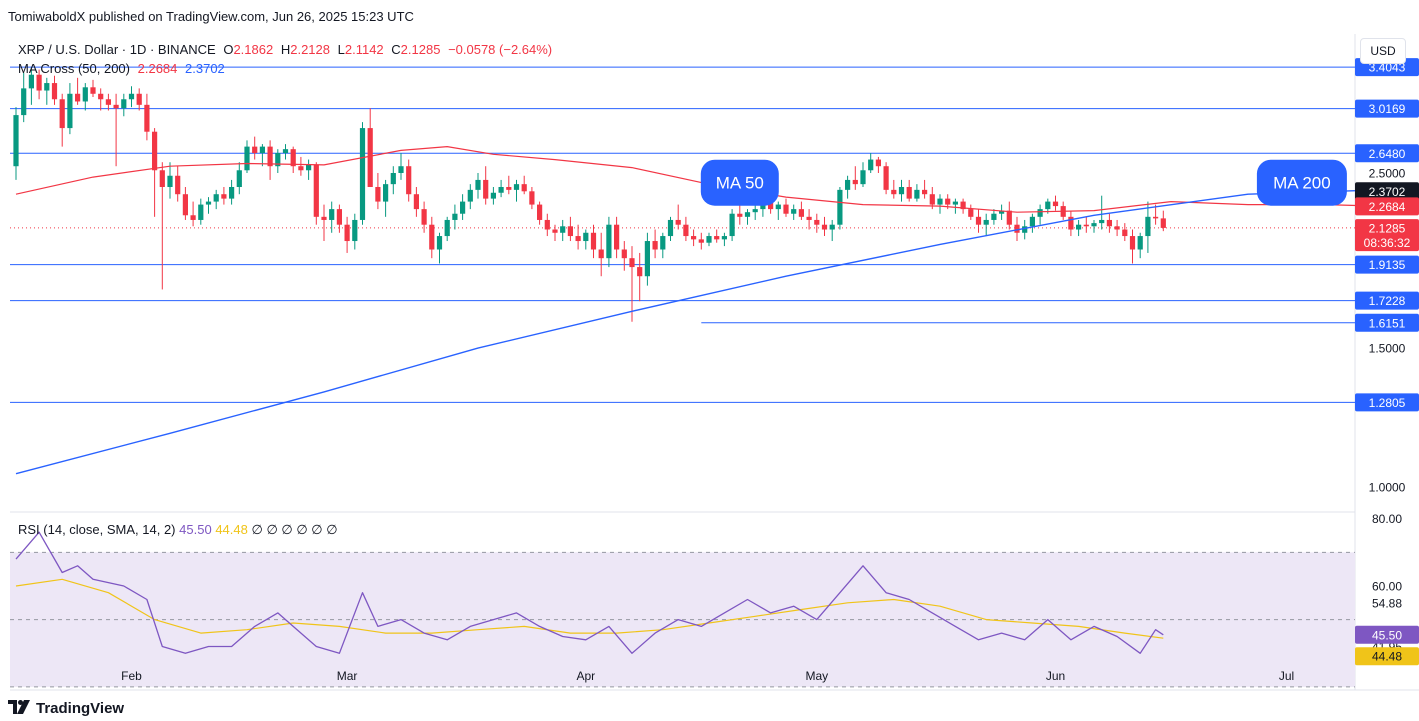 The image size is (1419, 721). What do you see at coordinates (253, 49) in the screenshot?
I see `open-value: 2.1862` at bounding box center [253, 49].